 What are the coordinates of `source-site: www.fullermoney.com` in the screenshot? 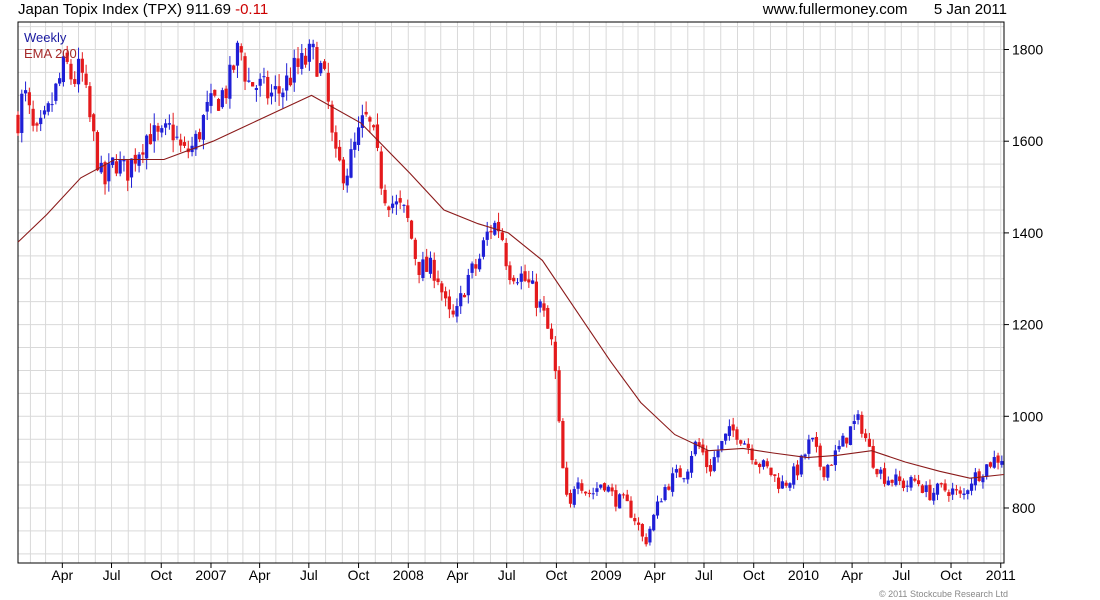 It's located at (835, 9).